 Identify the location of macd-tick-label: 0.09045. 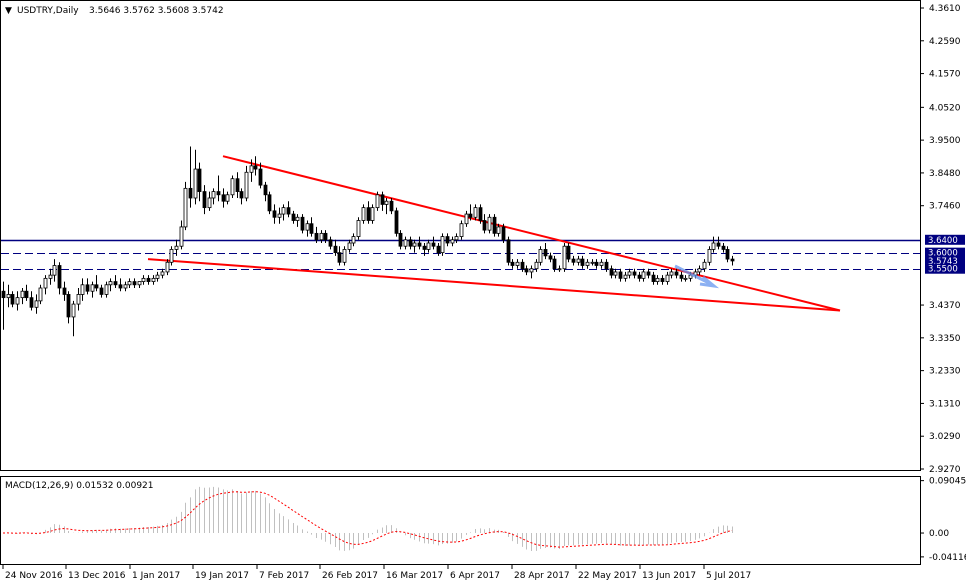
(947, 482).